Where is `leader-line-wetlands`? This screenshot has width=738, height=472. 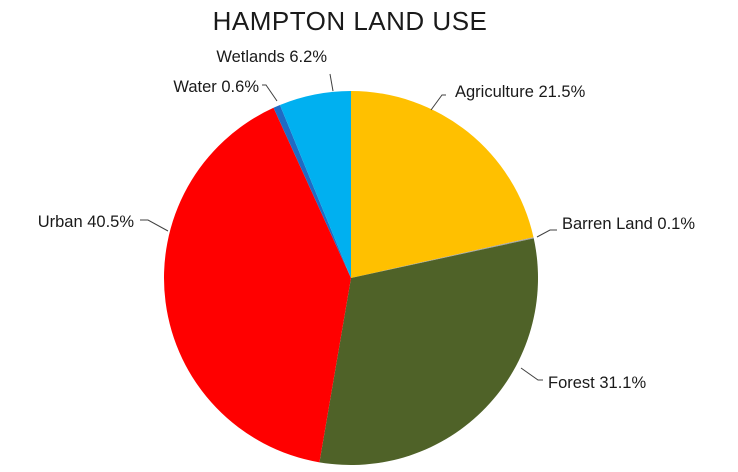 leader-line-wetlands is located at coordinates (331, 82).